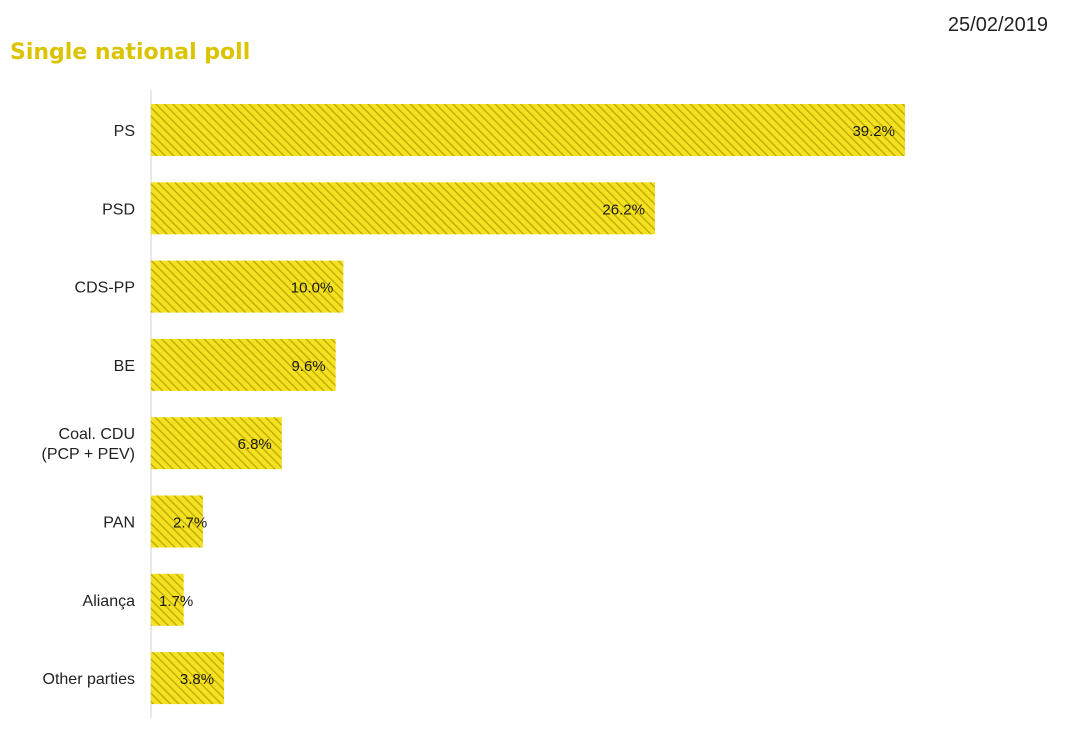 Image resolution: width=1068 pixels, height=733 pixels. I want to click on value-label: 39.2%, so click(873, 131).